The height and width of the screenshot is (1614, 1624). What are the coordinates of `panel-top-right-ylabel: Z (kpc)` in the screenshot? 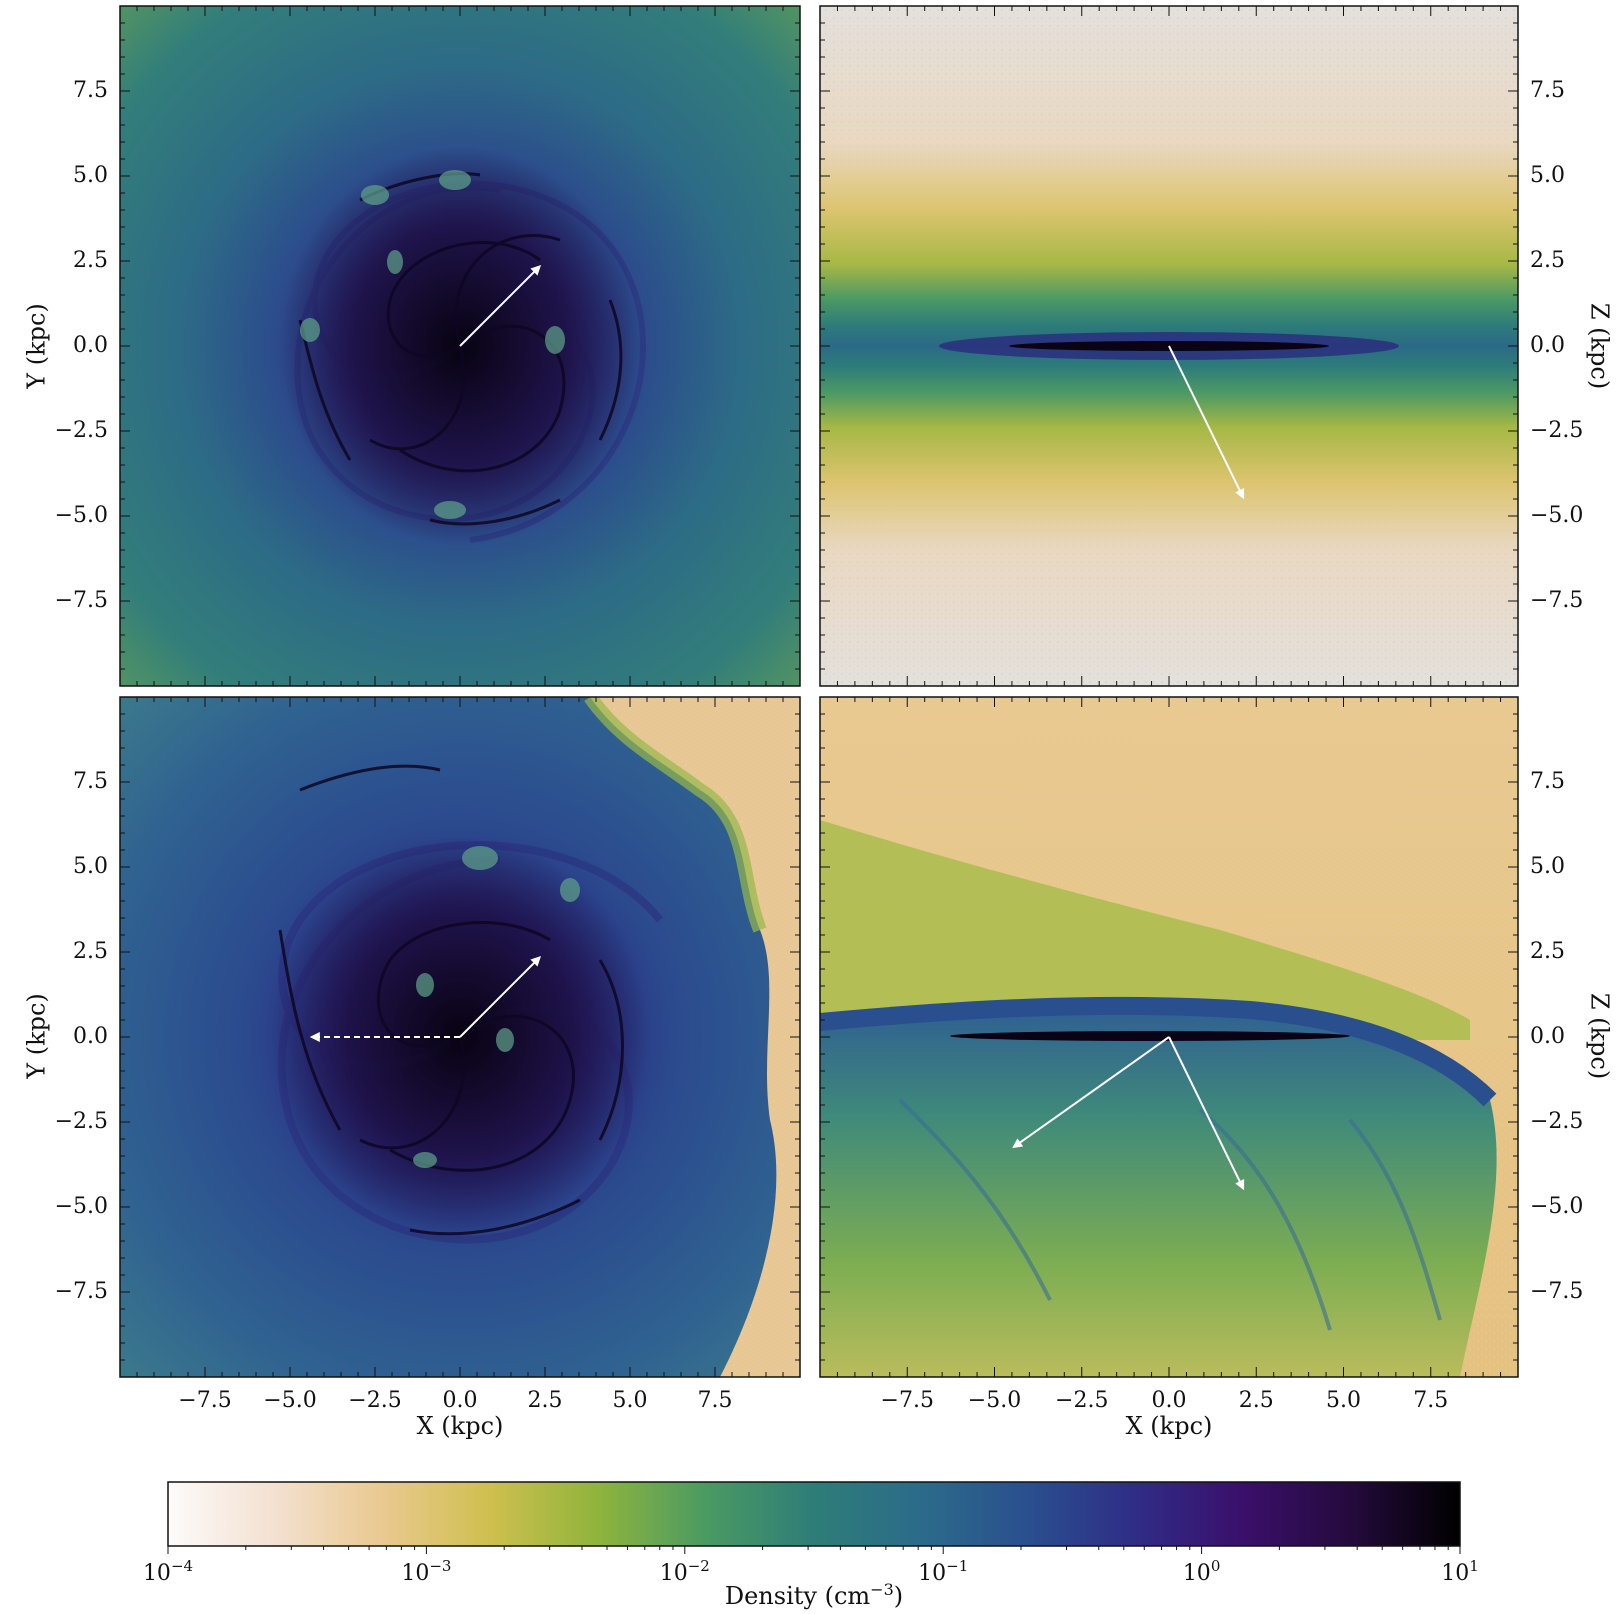 It's located at (1600, 346).